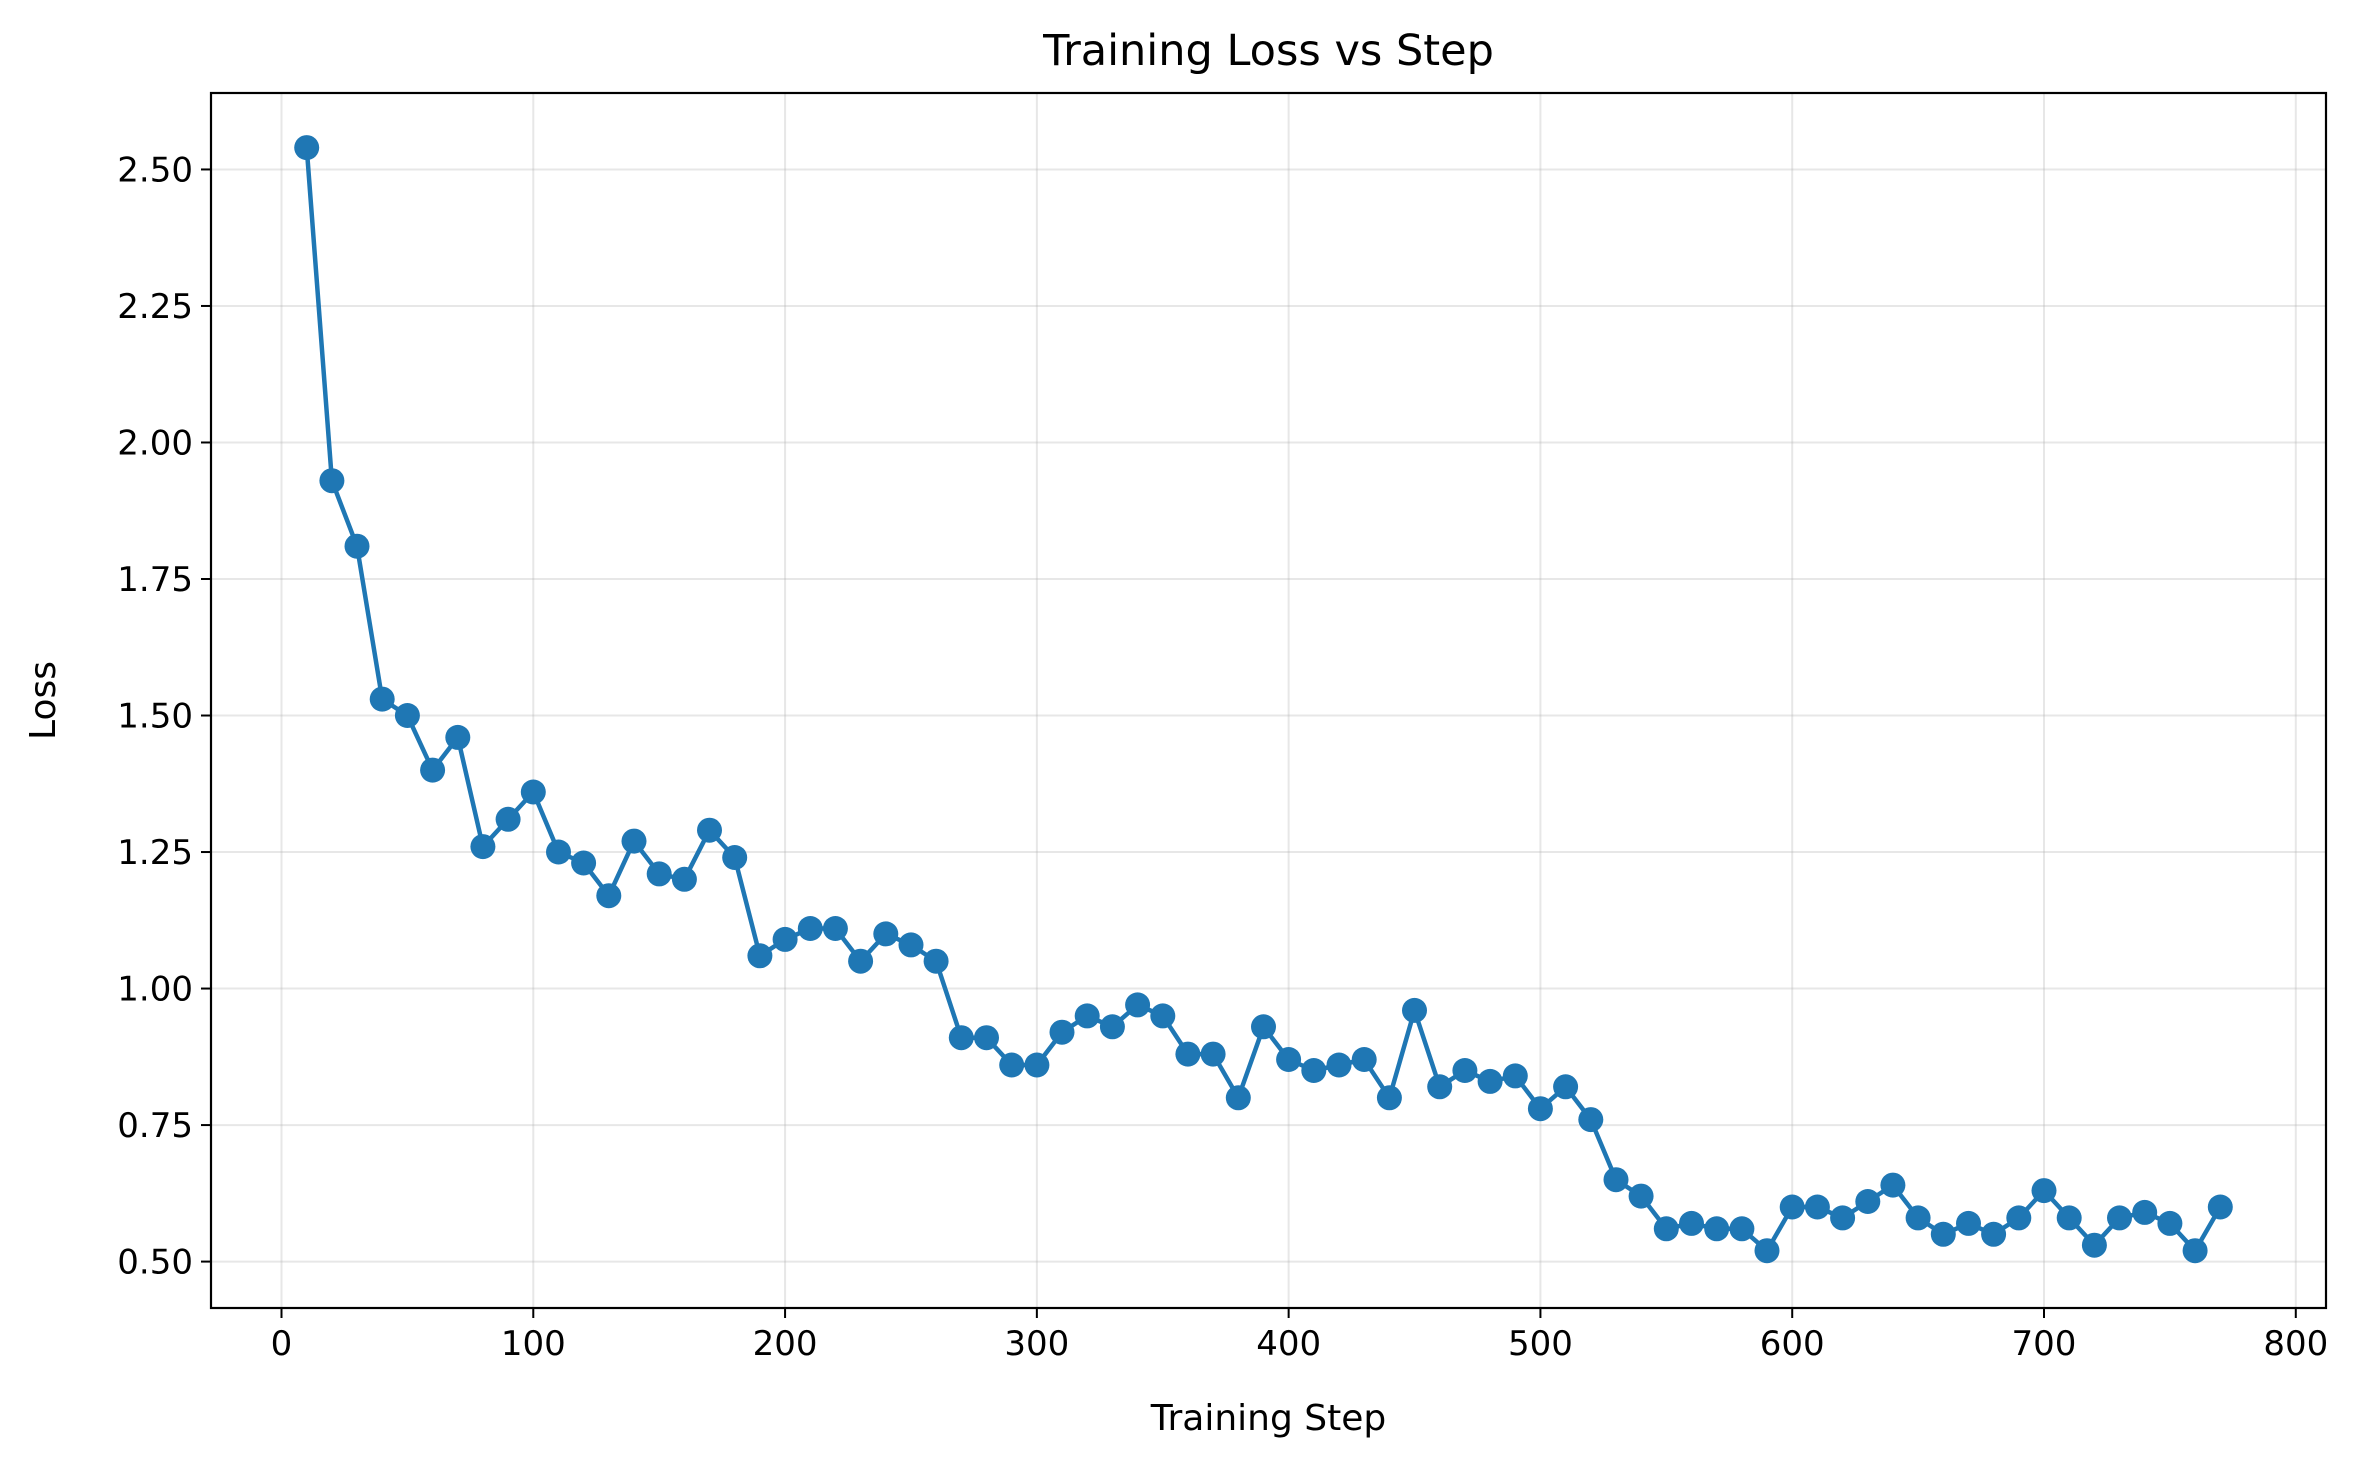 The image size is (2368, 1466). I want to click on x-tick-label: 0, so click(282, 1344).